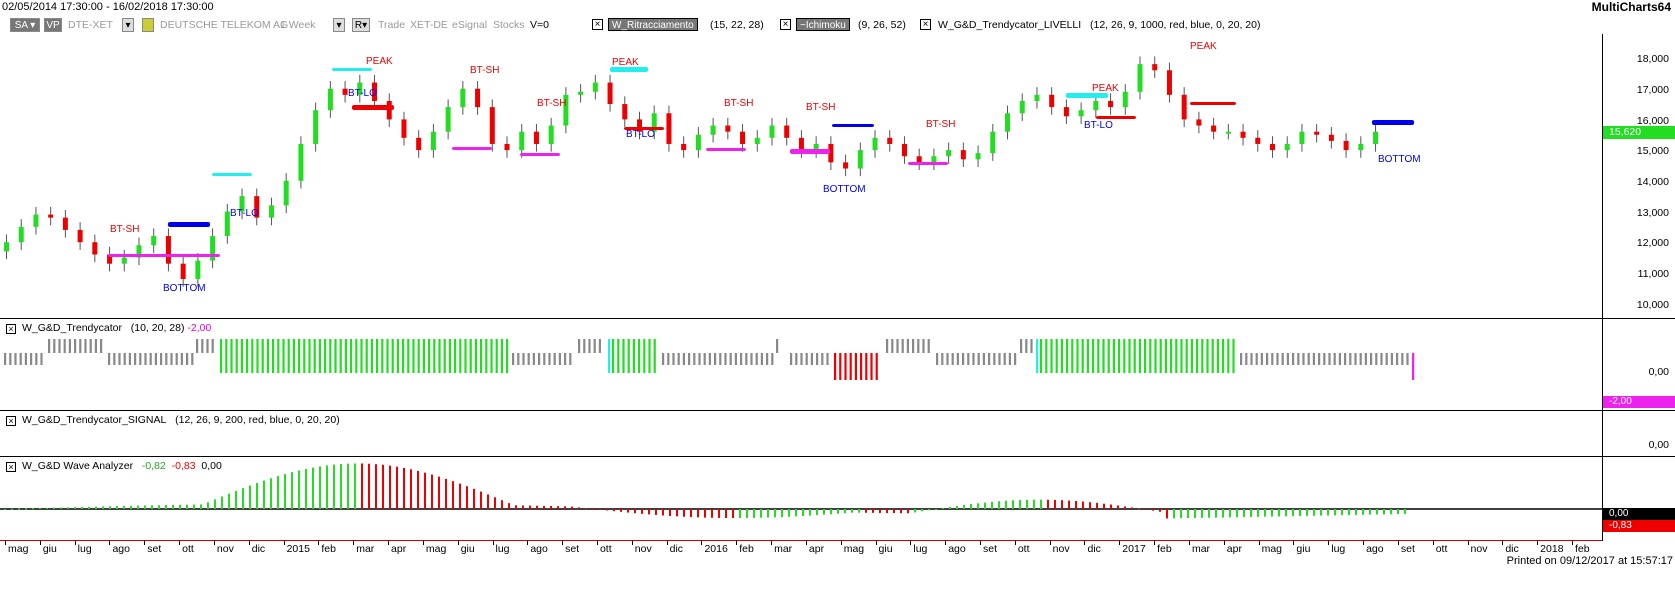  Describe the element at coordinates (25, 25) in the screenshot. I see `sa-button: SA ▾` at that location.